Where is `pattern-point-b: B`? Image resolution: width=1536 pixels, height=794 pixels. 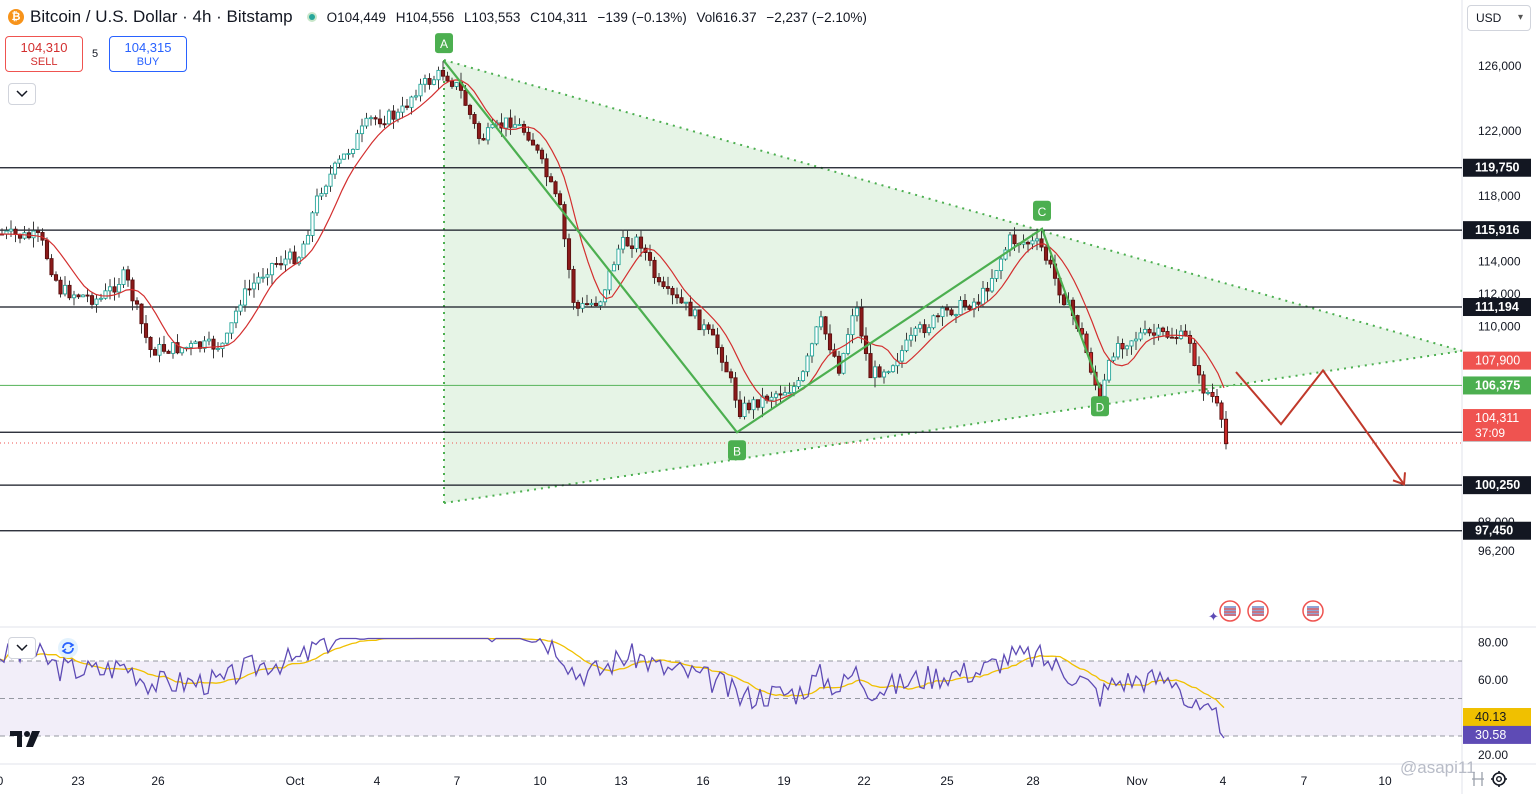
pattern-point-b: B is located at coordinates (737, 451).